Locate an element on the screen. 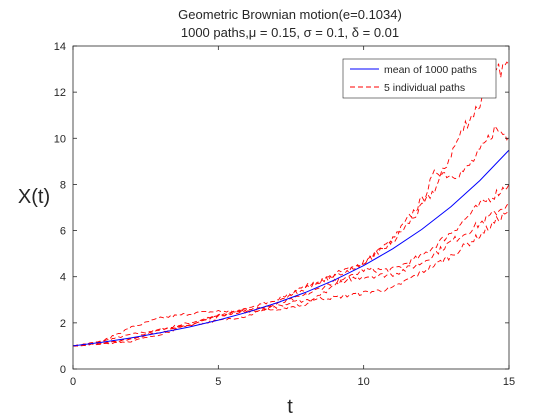  y-tick-label: 4 is located at coordinates (63, 278).